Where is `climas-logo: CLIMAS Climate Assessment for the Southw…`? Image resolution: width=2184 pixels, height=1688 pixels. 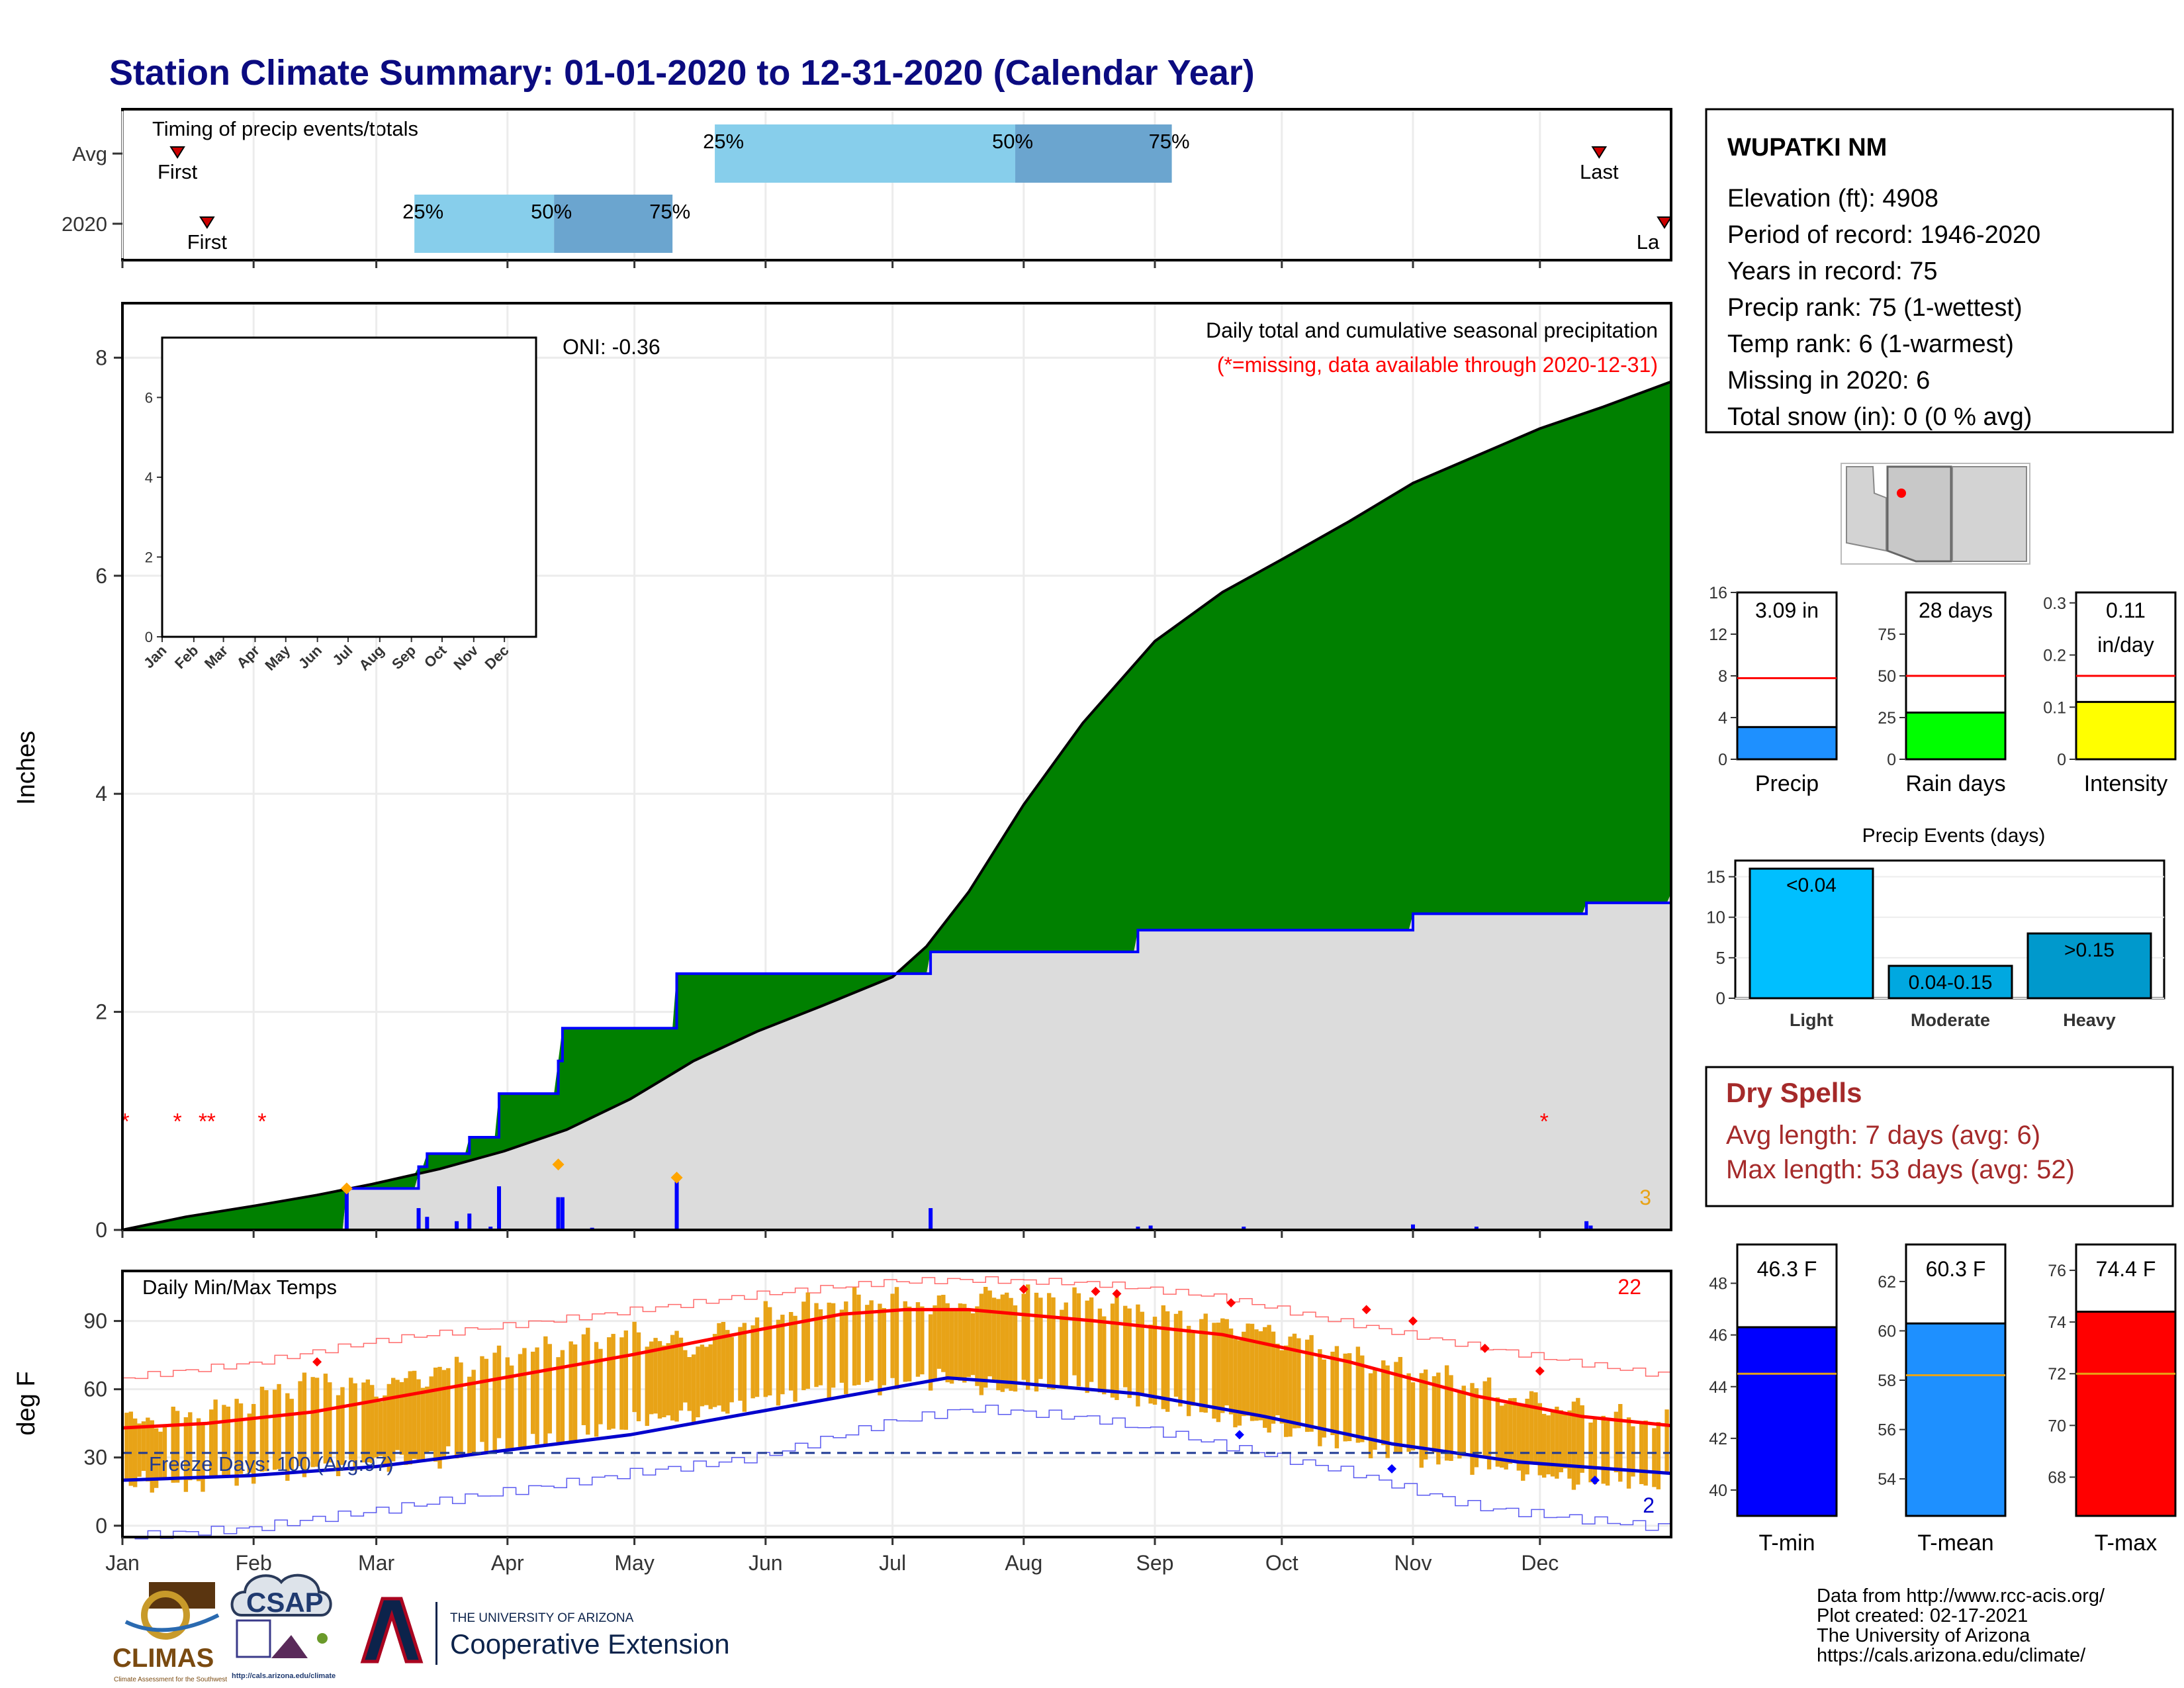 climas-logo: CLIMAS Climate Assessment for the Southw… is located at coordinates (170, 1632).